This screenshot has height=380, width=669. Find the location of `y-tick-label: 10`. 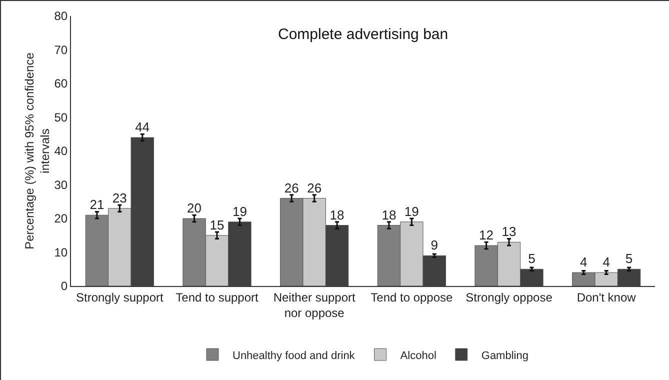

y-tick-label: 10 is located at coordinates (61, 252).